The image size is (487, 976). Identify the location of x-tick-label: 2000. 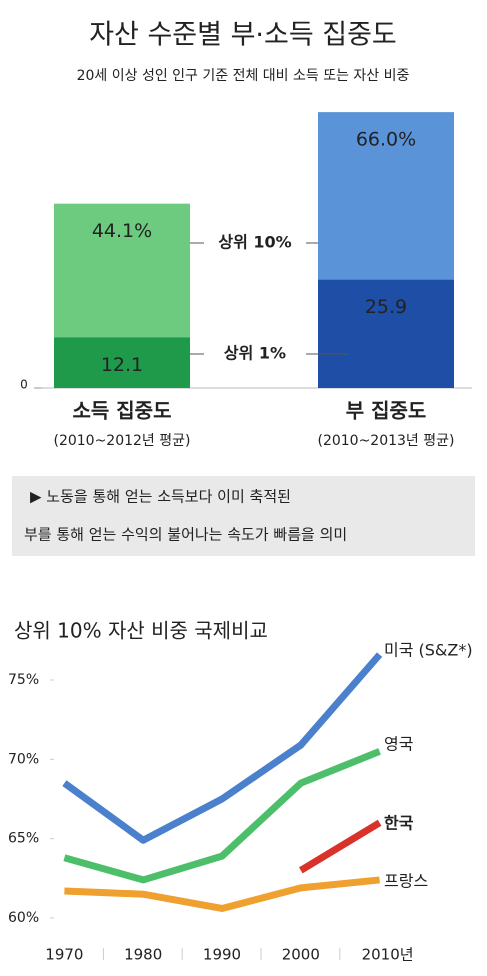
(301, 955).